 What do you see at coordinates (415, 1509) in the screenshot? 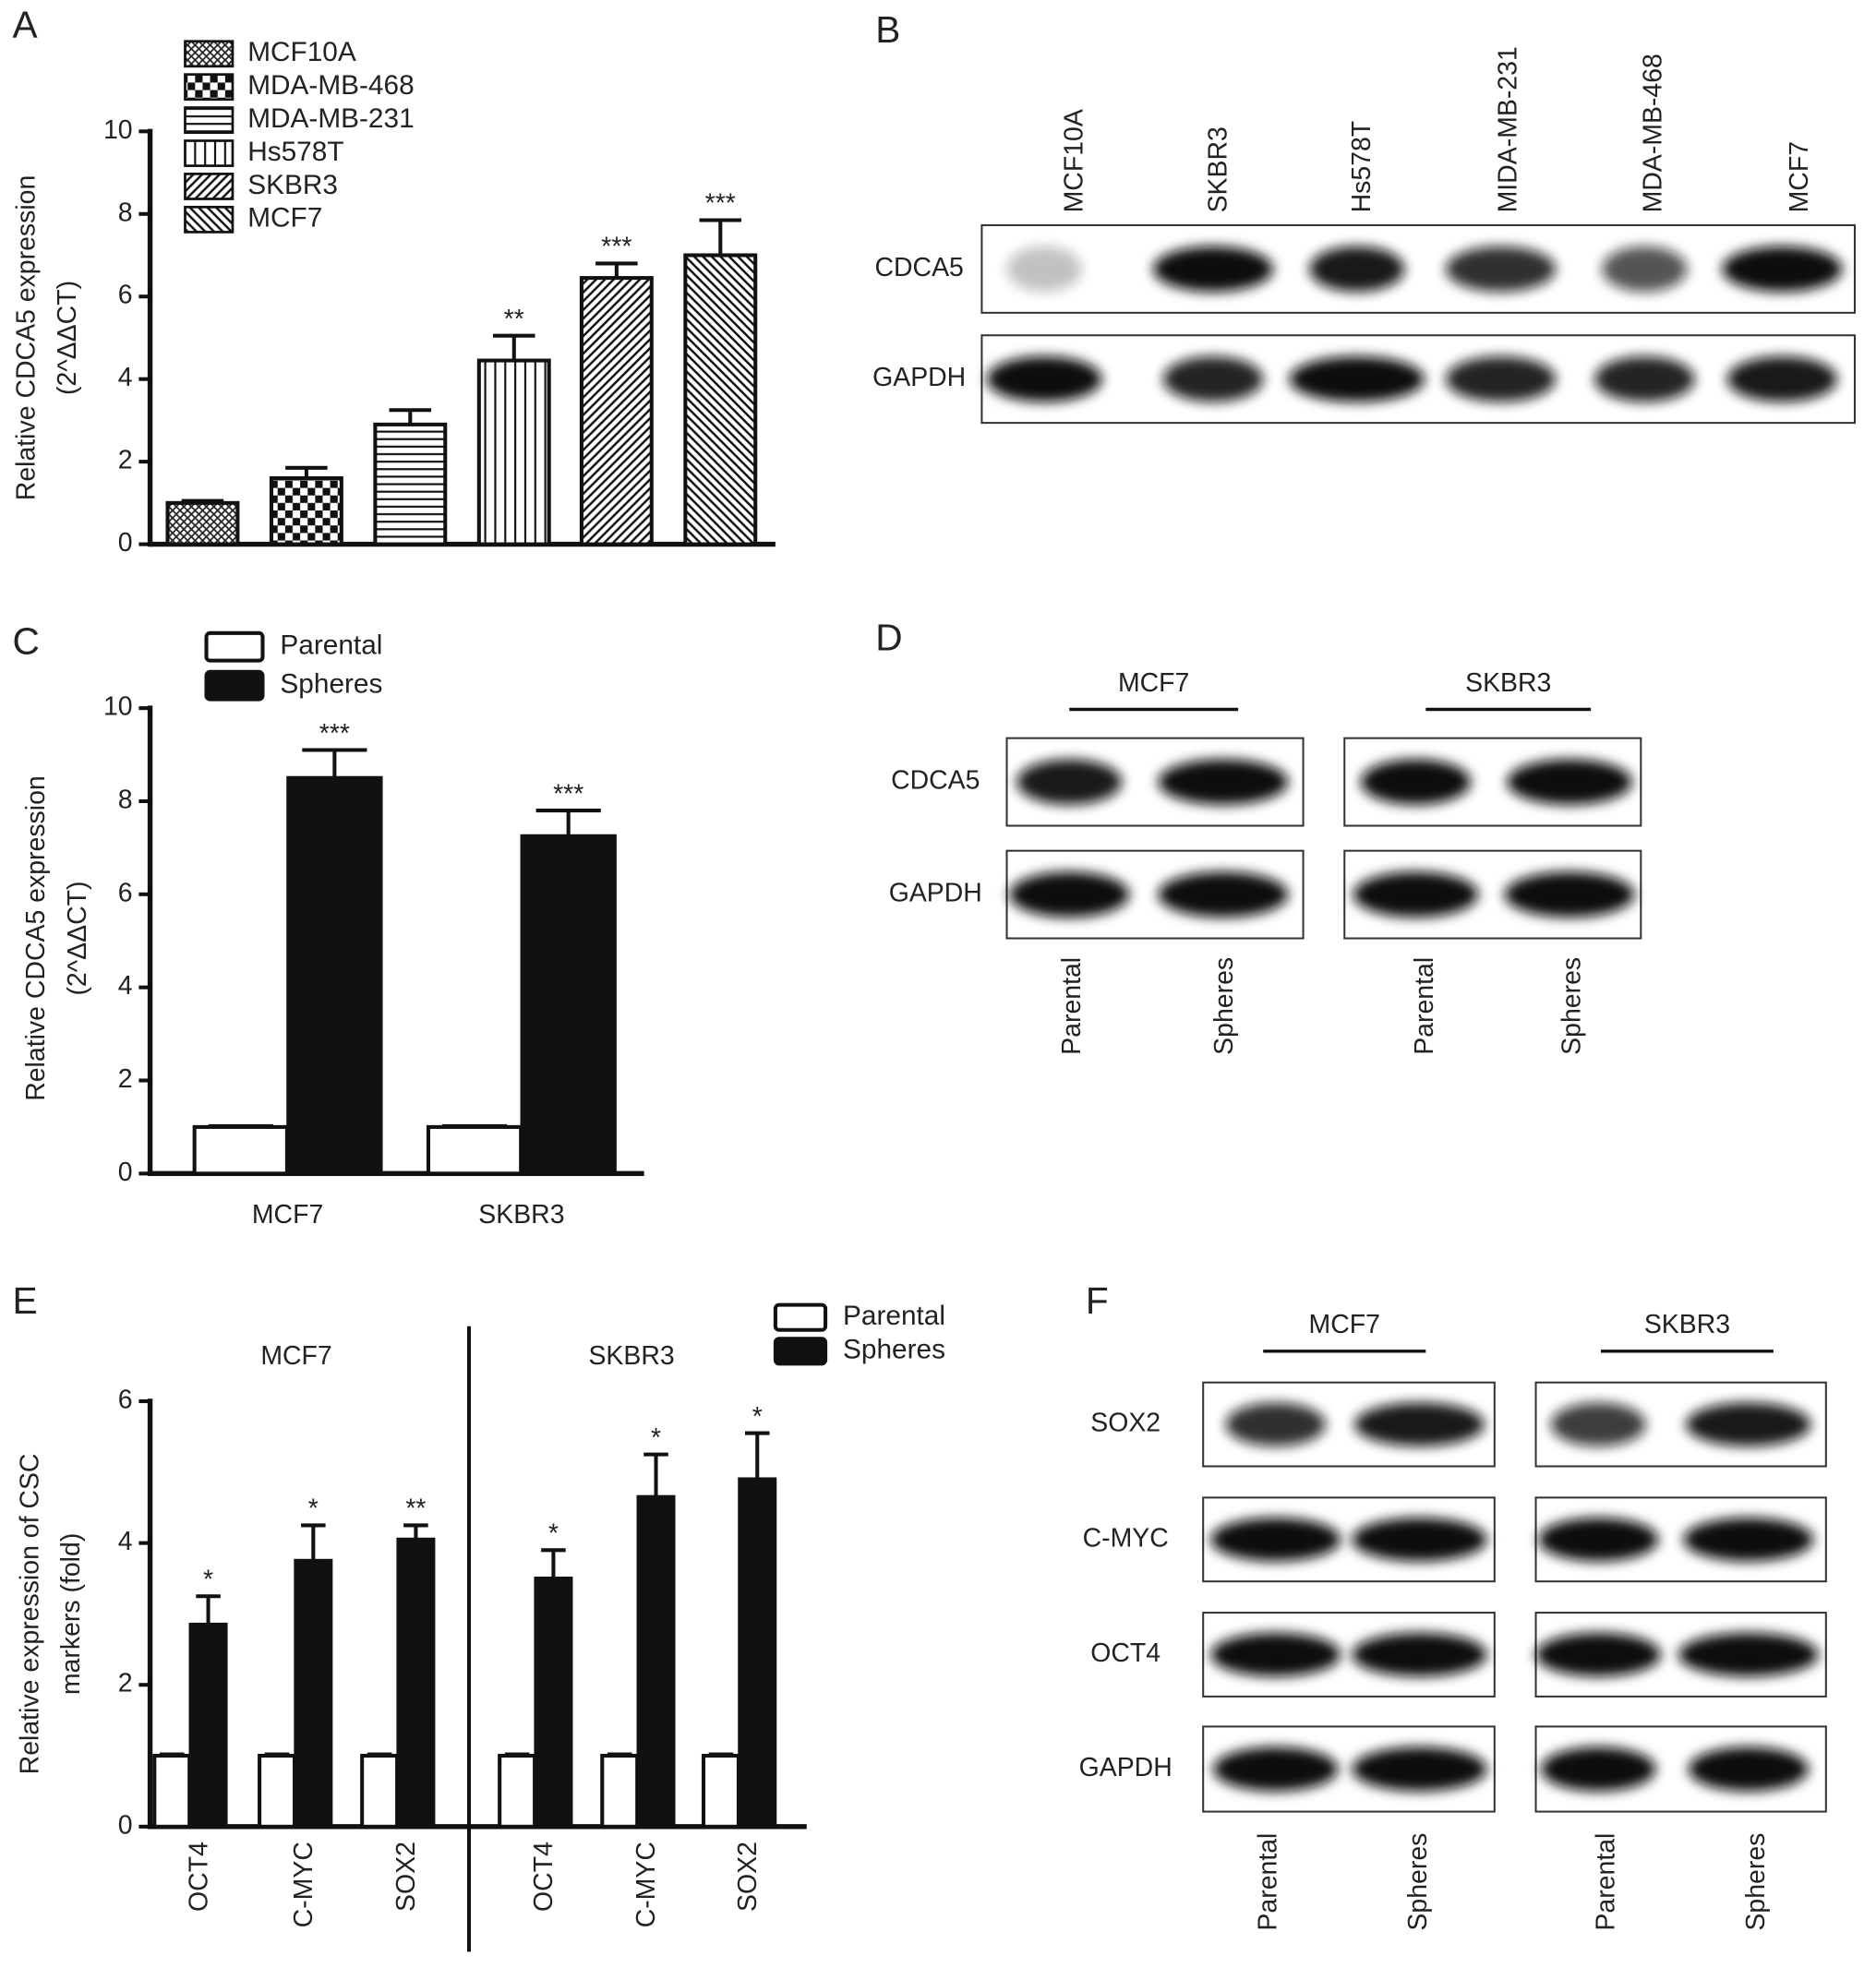
I see `significance: **` at bounding box center [415, 1509].